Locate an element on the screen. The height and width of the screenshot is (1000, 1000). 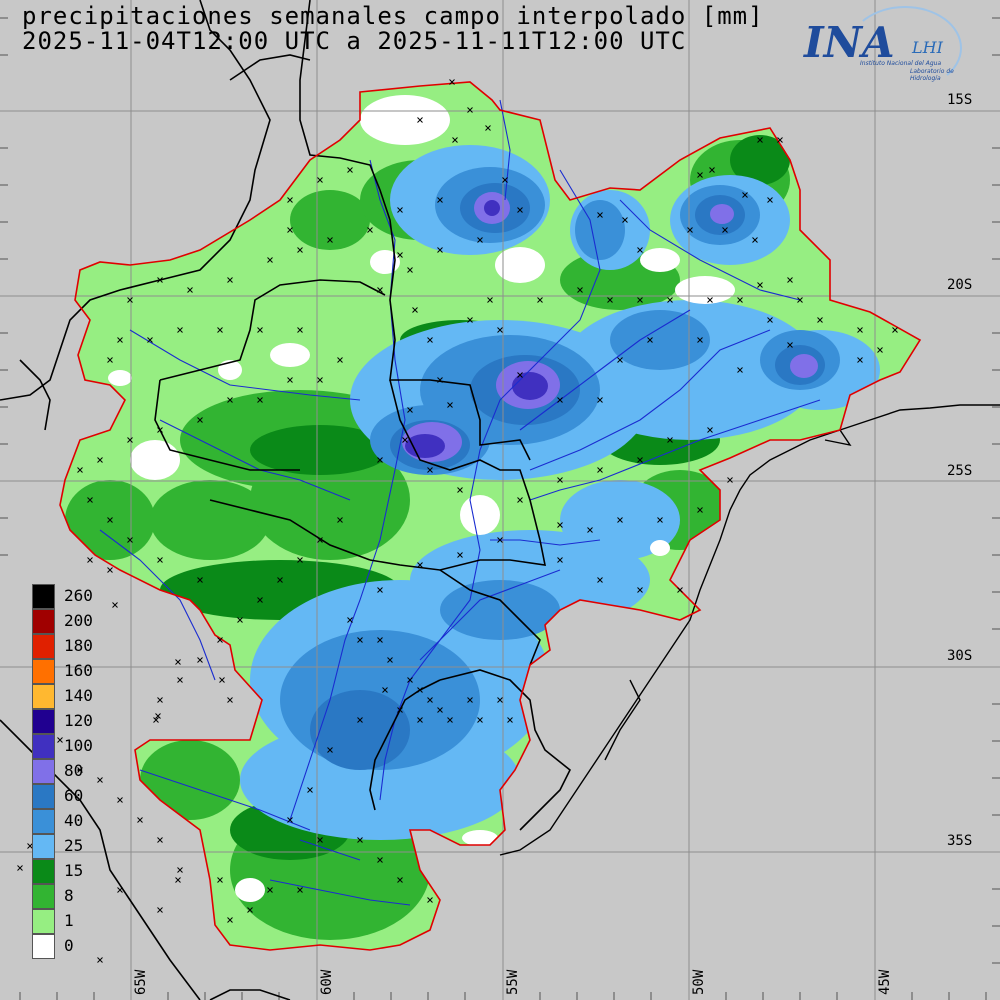
lon-label-60w: 60W is located at coordinates (327, 982).